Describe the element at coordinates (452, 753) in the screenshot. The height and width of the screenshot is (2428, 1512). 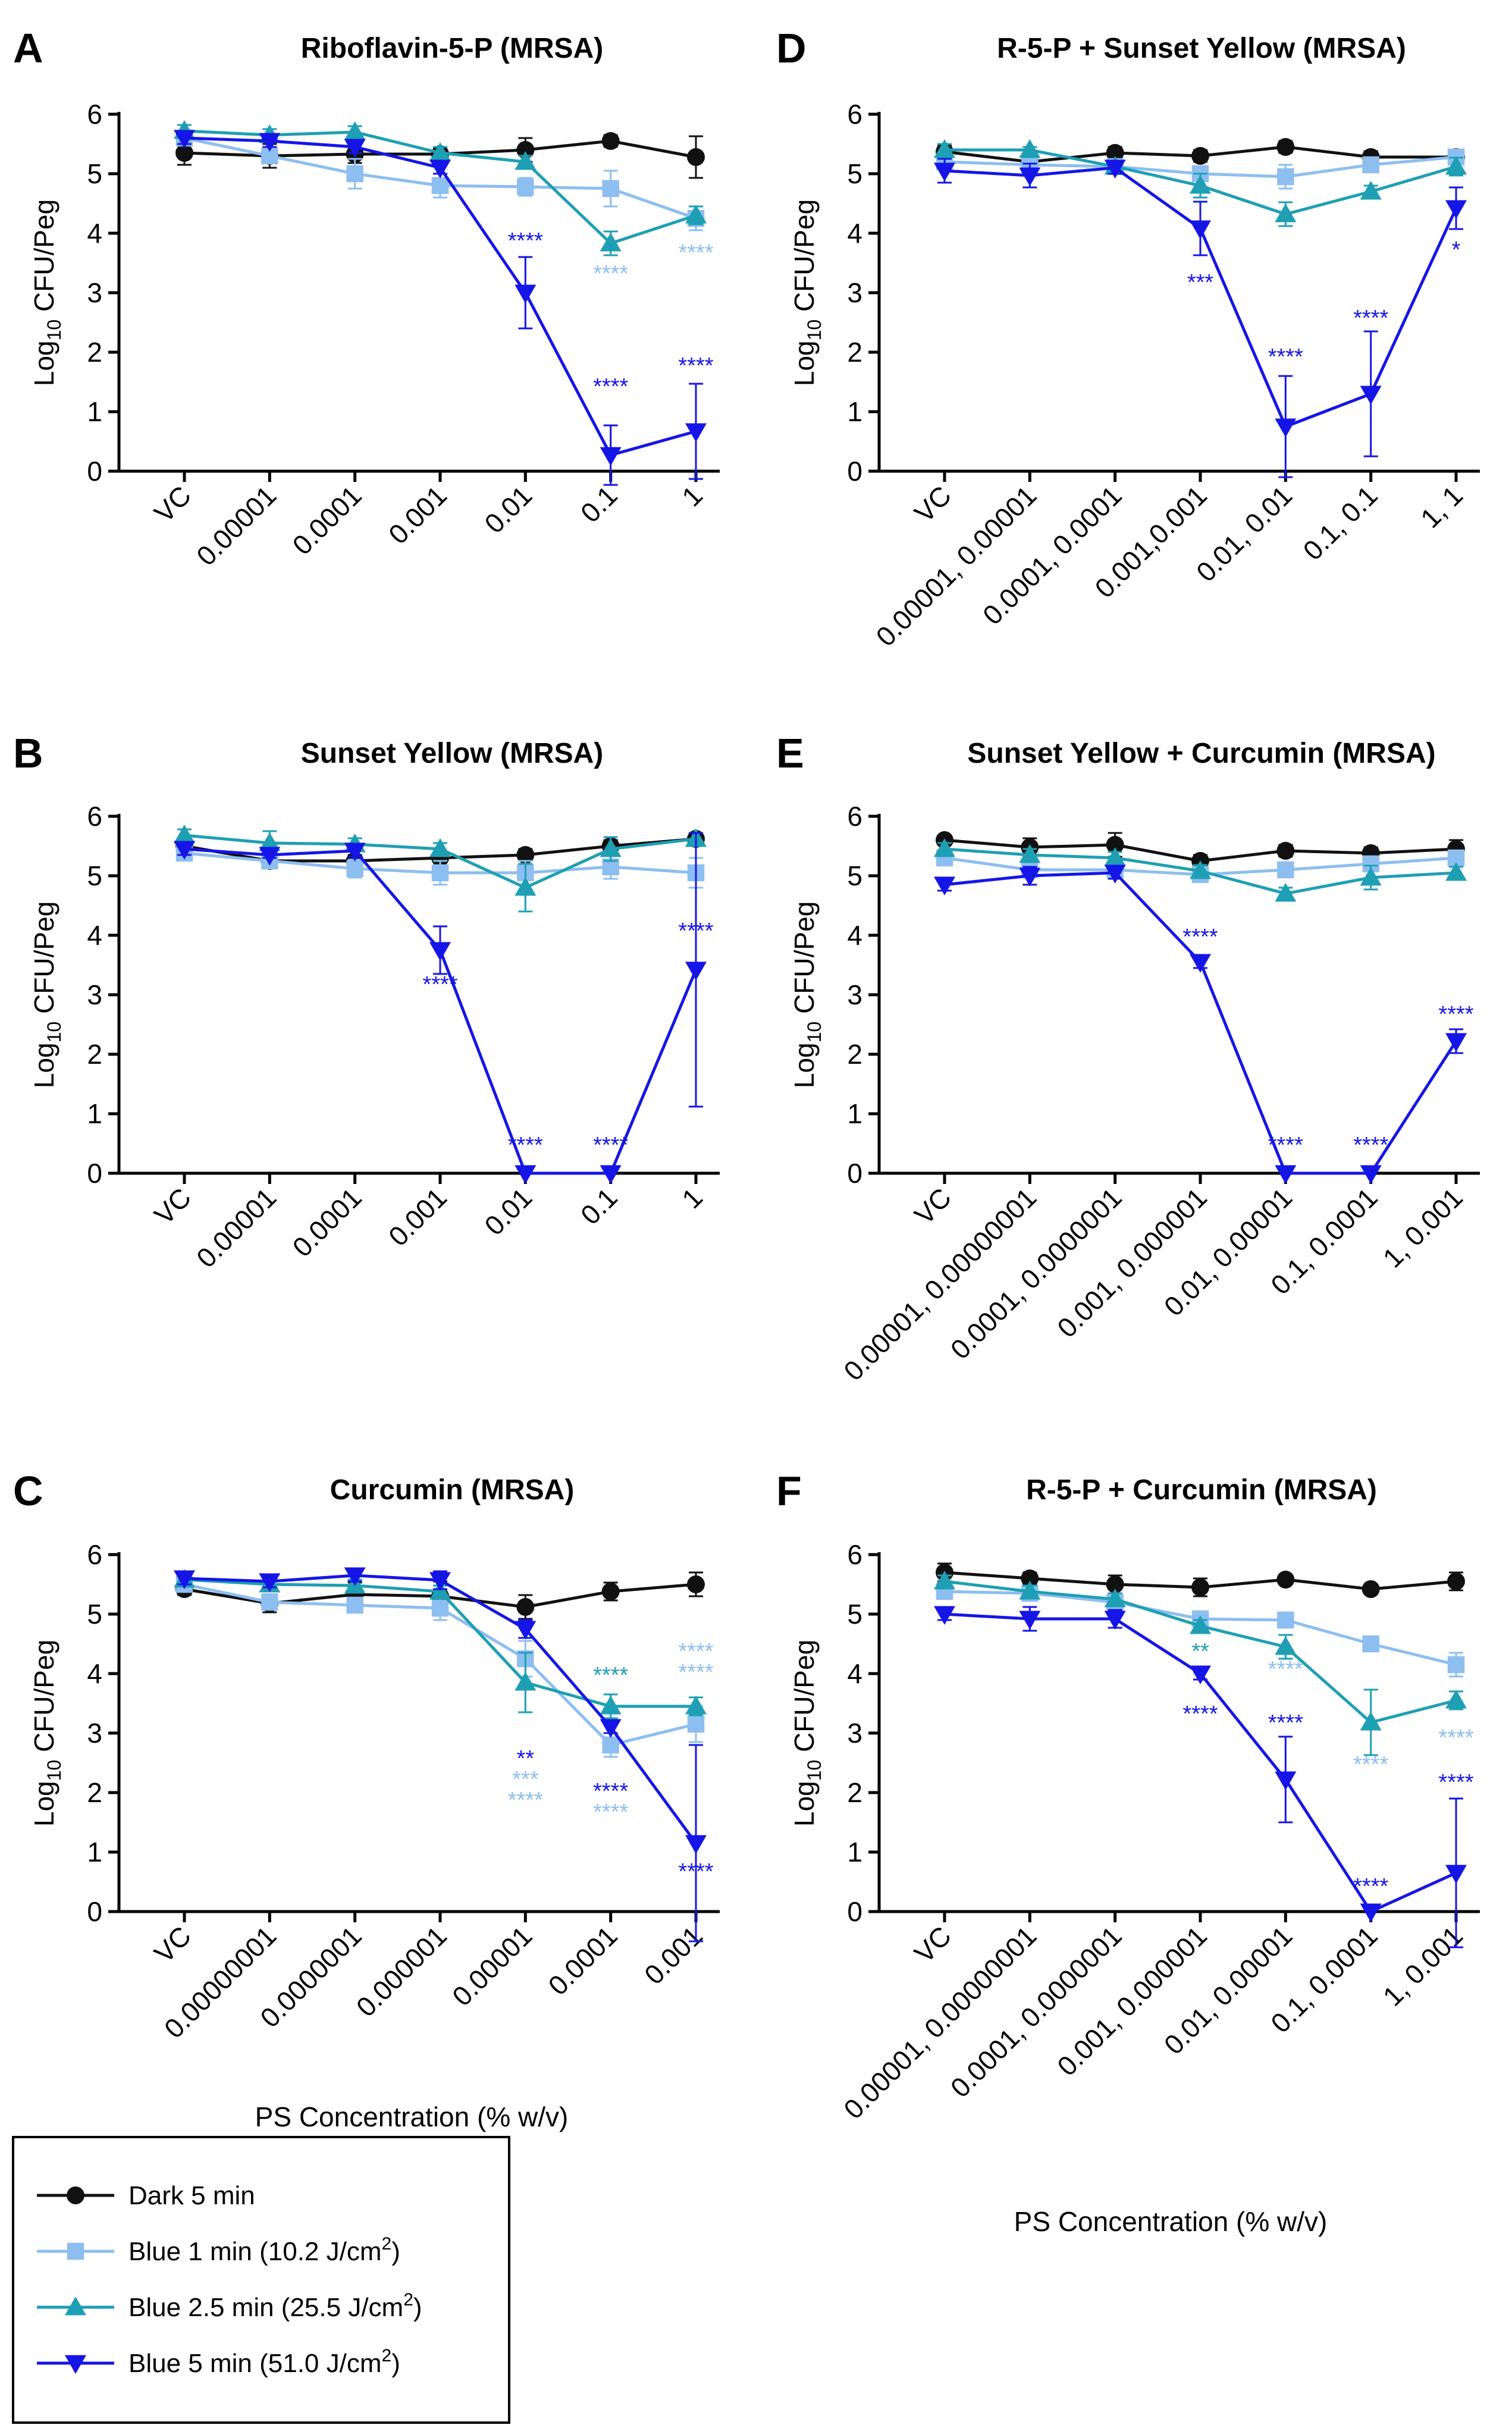
I see `chart-title: Sunset Yellow (MRSA)` at that location.